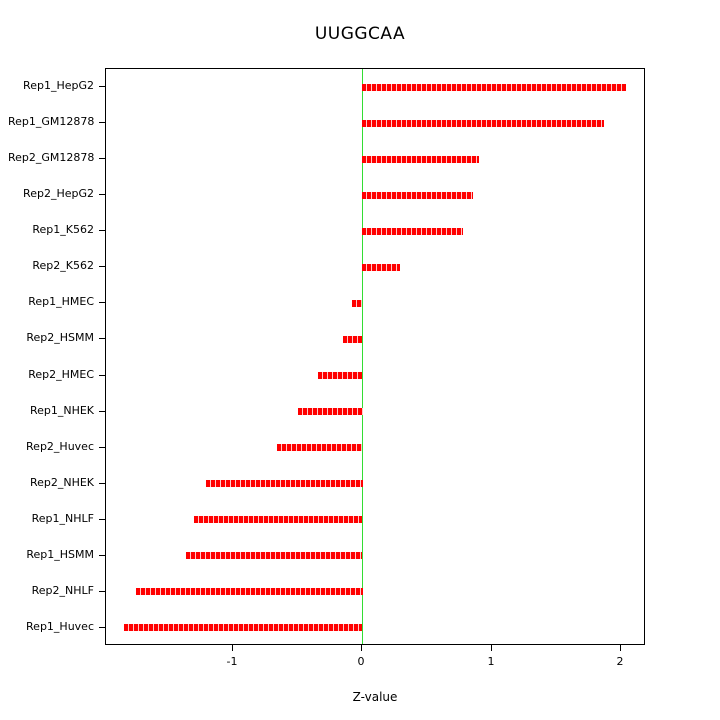  What do you see at coordinates (63, 229) in the screenshot?
I see `y-label-Rep1_K562: Rep1_K562` at bounding box center [63, 229].